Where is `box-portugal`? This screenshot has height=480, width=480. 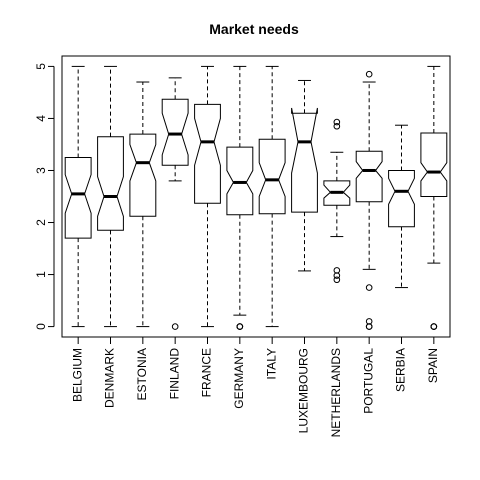 box-portugal is located at coordinates (369, 200).